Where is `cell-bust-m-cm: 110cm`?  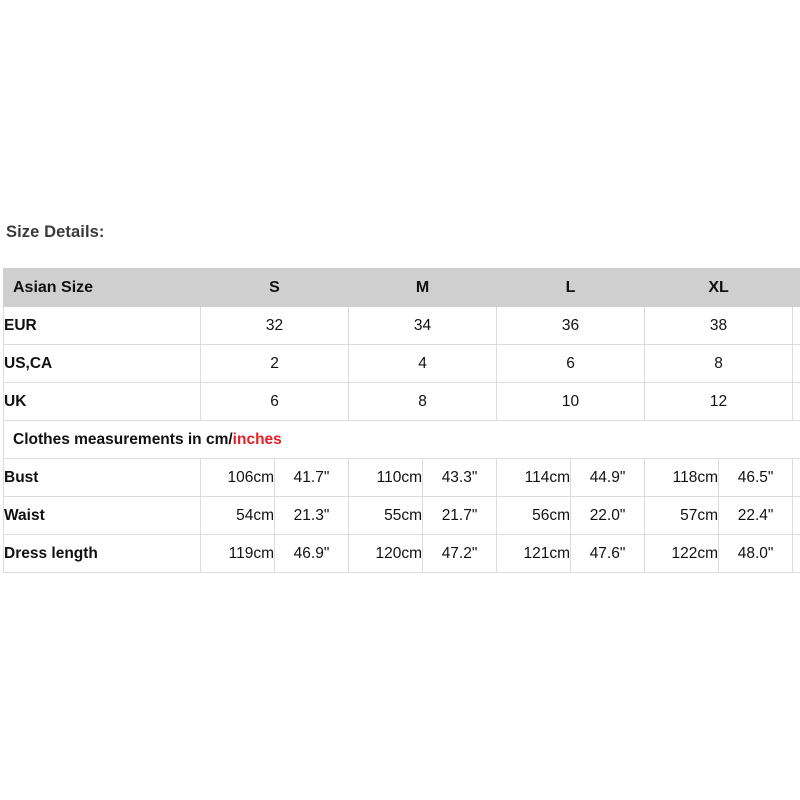 cell-bust-m-cm: 110cm is located at coordinates (386, 477).